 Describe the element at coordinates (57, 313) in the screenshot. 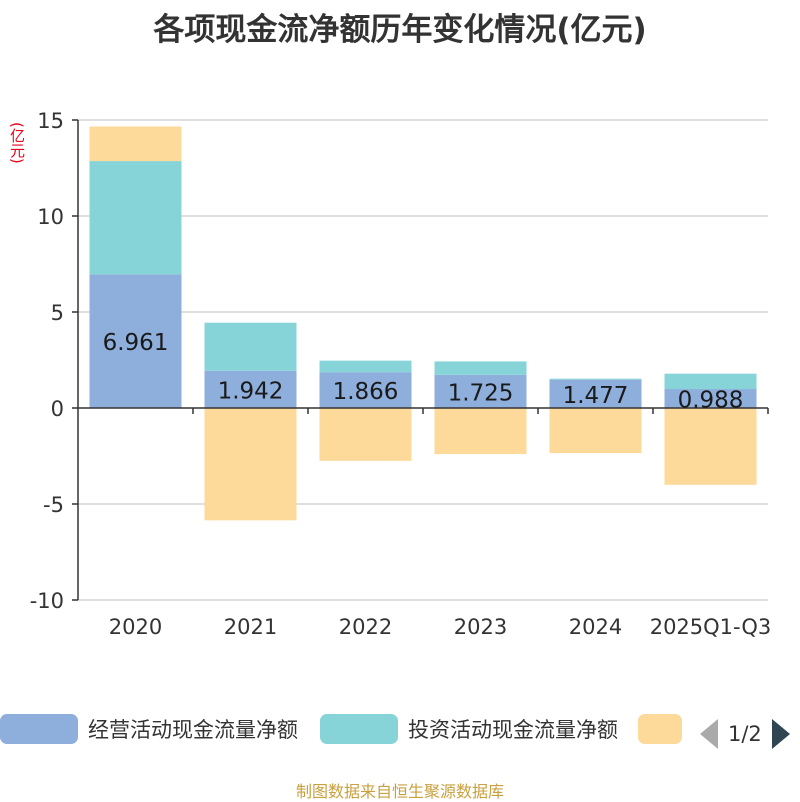

I see `y-tick-label: 5` at that location.